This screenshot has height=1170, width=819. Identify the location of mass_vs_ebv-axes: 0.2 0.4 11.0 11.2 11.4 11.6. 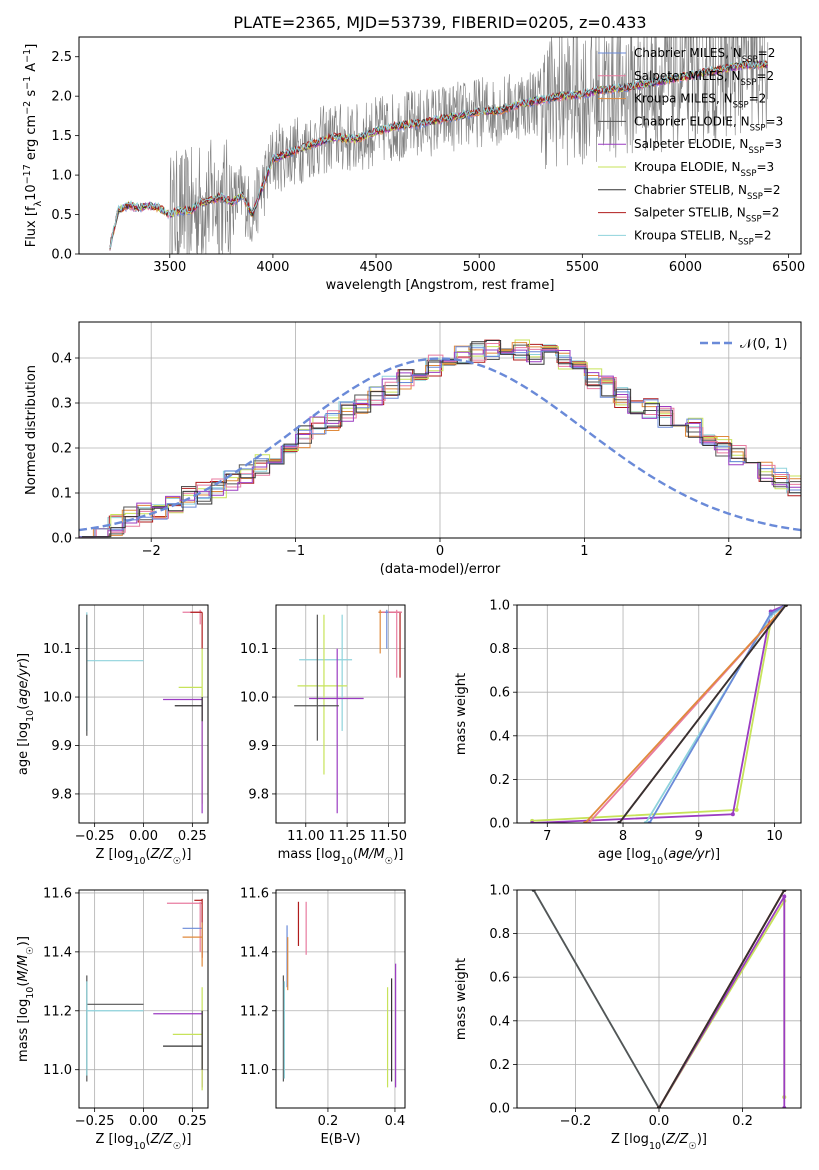
(322, 1007).